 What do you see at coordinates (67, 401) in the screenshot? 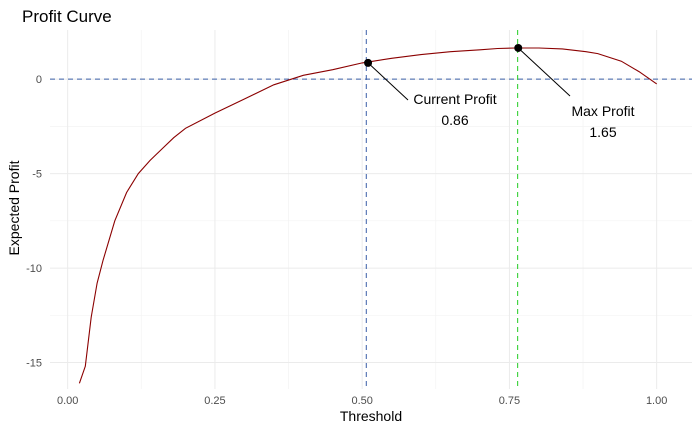
I see `x-tick-label: 0.00` at bounding box center [67, 401].